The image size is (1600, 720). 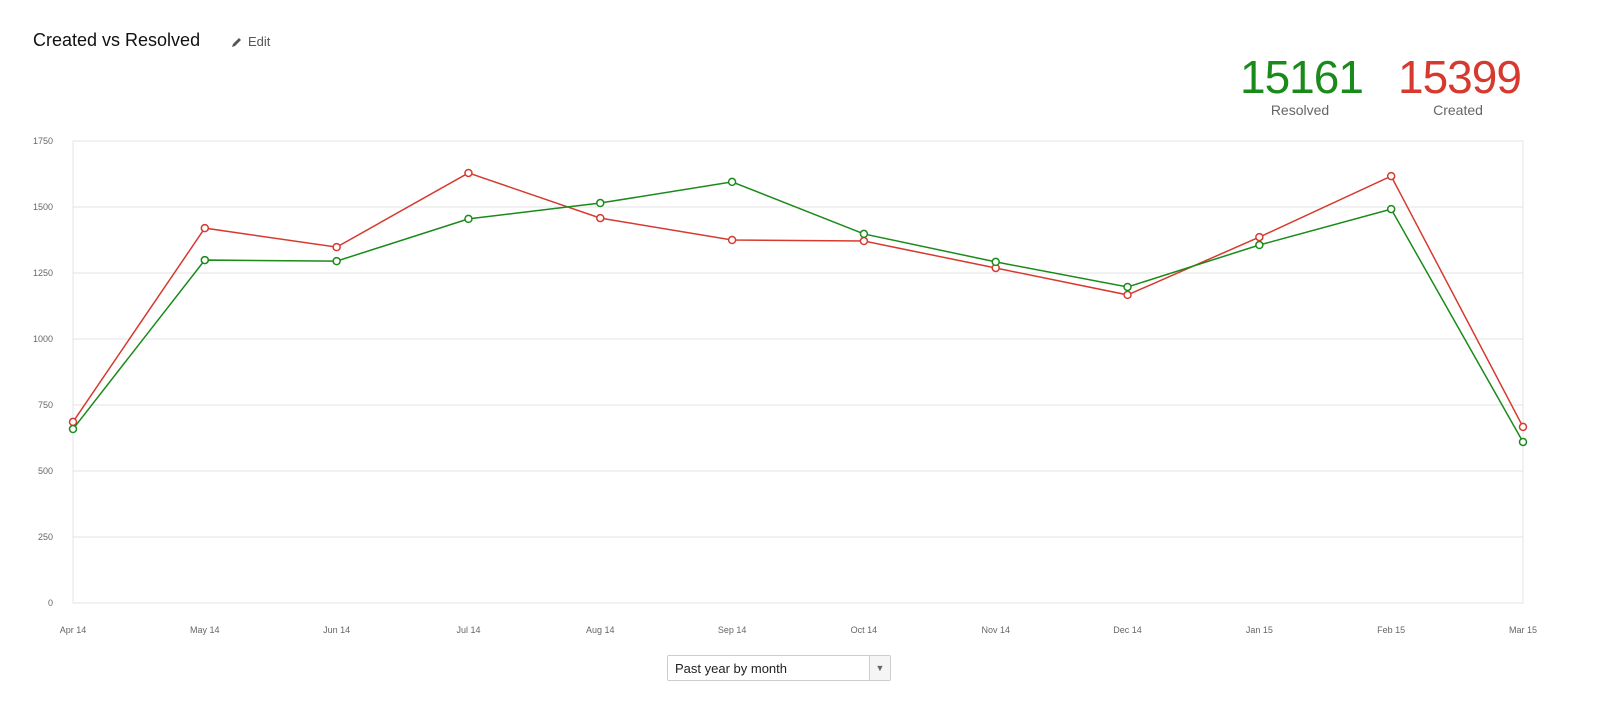 I want to click on resolved-label: Resolved, so click(x=1300, y=110).